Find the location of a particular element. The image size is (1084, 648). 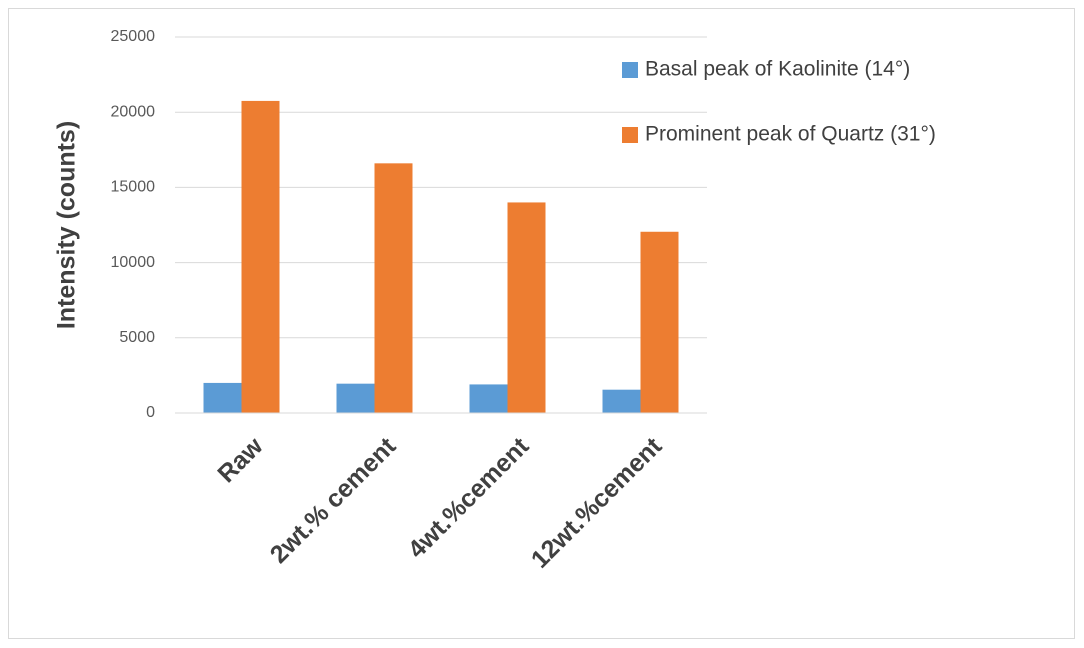

y-tick-label: 25000 is located at coordinates (133, 36).